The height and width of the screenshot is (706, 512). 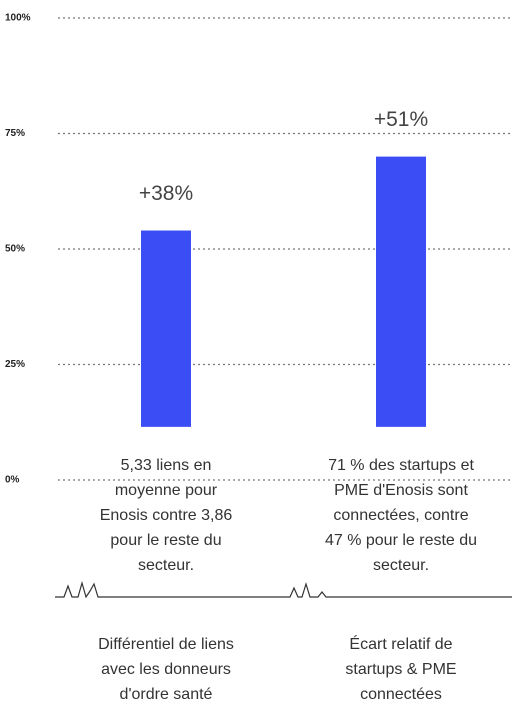 I want to click on description-line: connectées, contre, so click(x=400, y=515).